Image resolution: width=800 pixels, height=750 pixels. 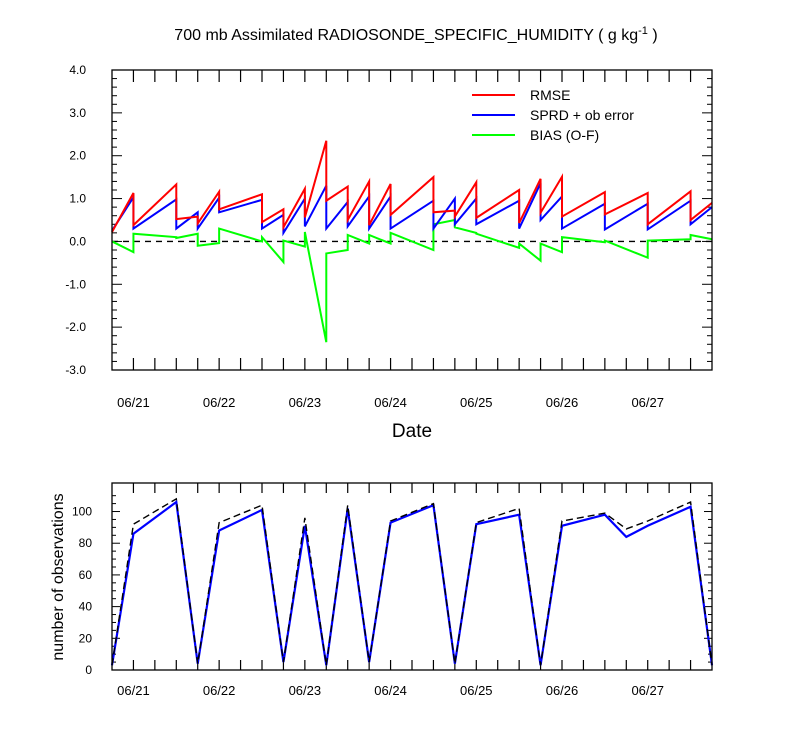 I want to click on y-tick-label: 20, so click(x=86, y=638).